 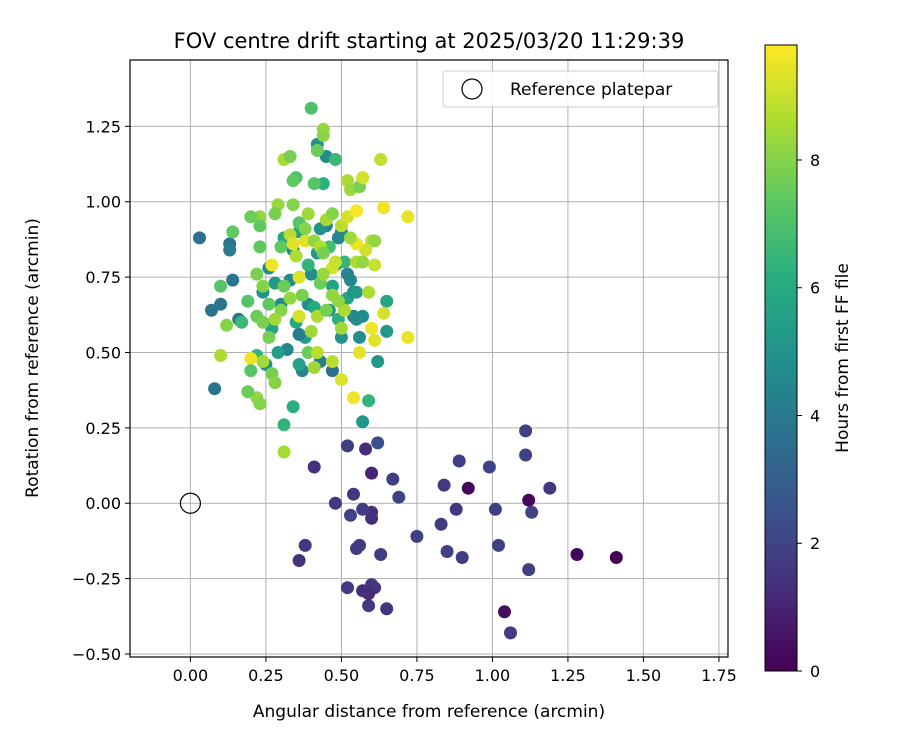 I want to click on colorbar-tick-label: 8, so click(x=815, y=160).